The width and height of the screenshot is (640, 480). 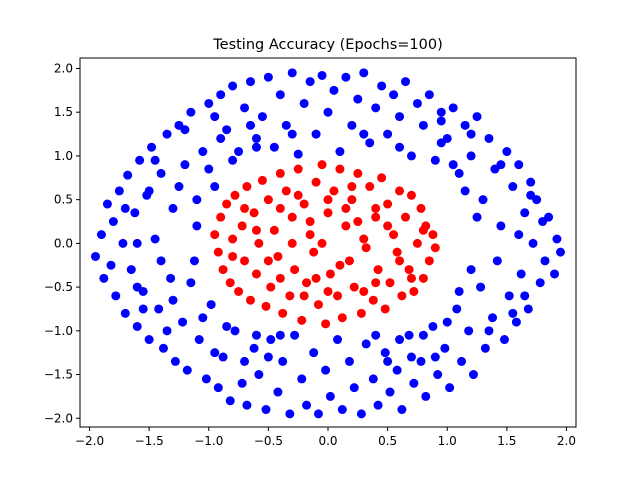 I want to click on chart-title: Testing Accuracy (Epochs=100), so click(x=327, y=45).